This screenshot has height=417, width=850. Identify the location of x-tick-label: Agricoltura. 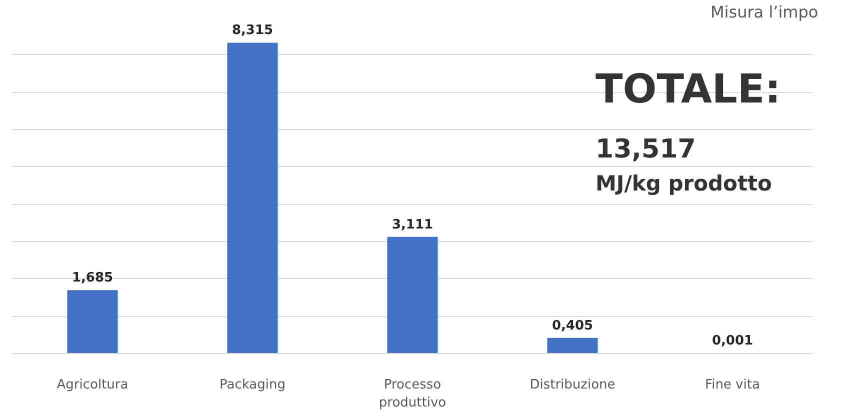
(92, 385).